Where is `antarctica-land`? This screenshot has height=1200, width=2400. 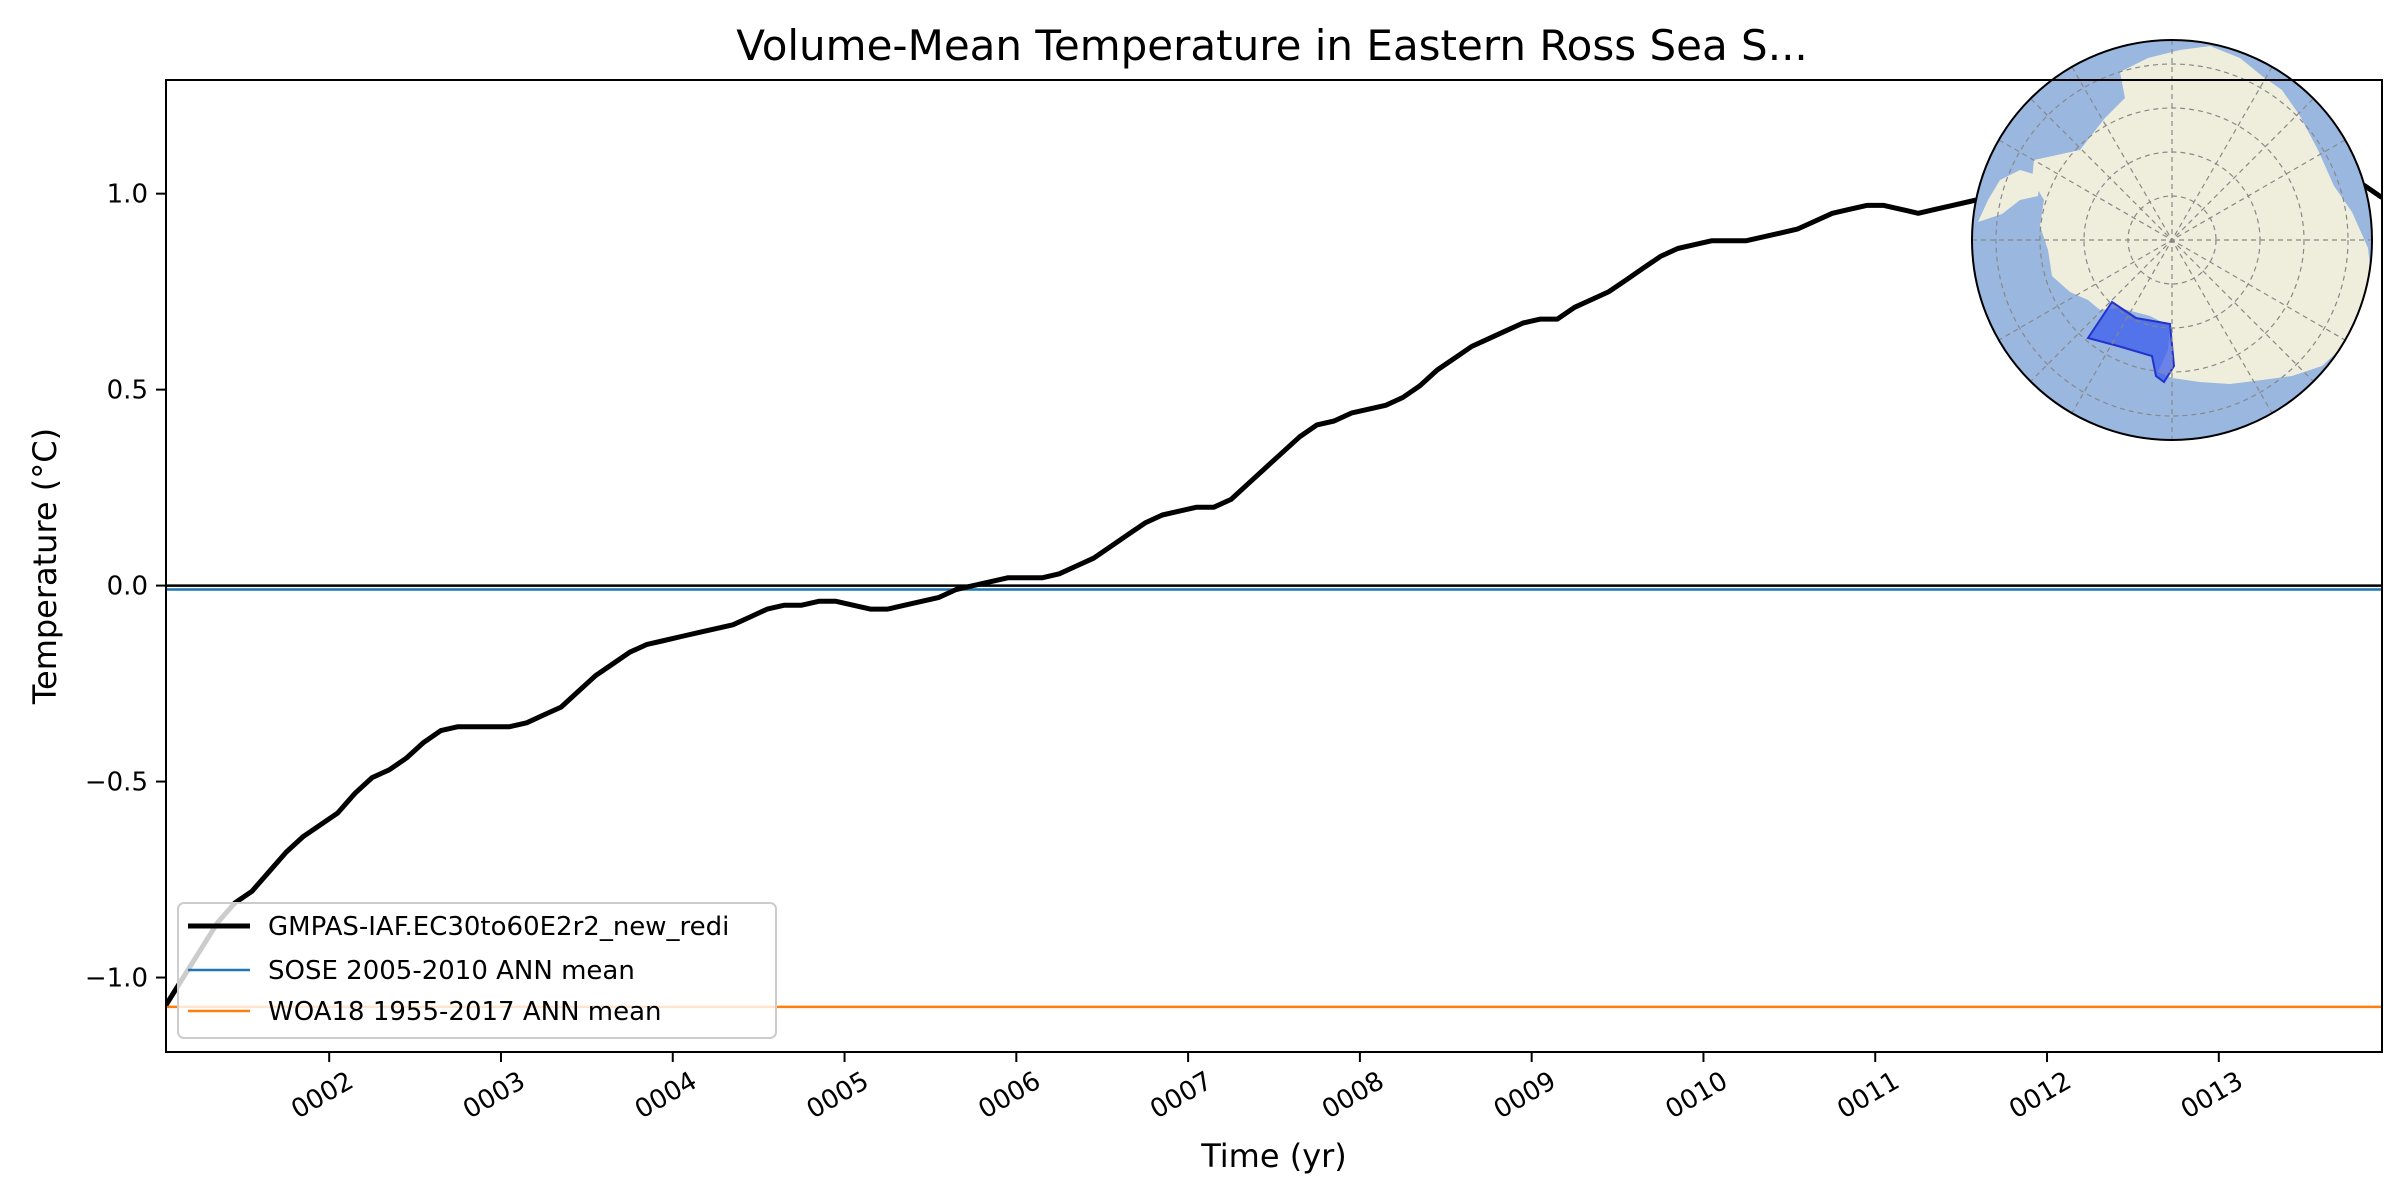
antarctica-land is located at coordinates (2202, 215).